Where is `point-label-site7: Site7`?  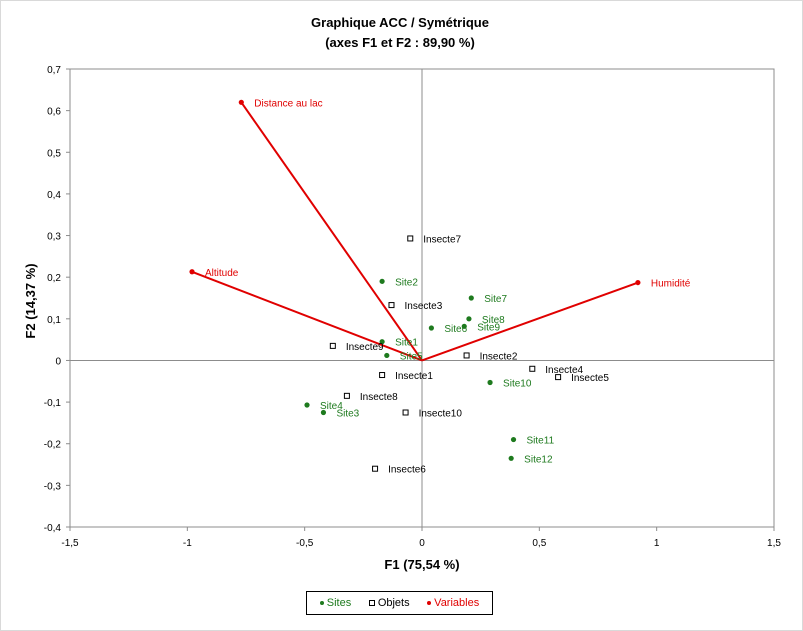
point-label-site7: Site7 is located at coordinates (495, 299).